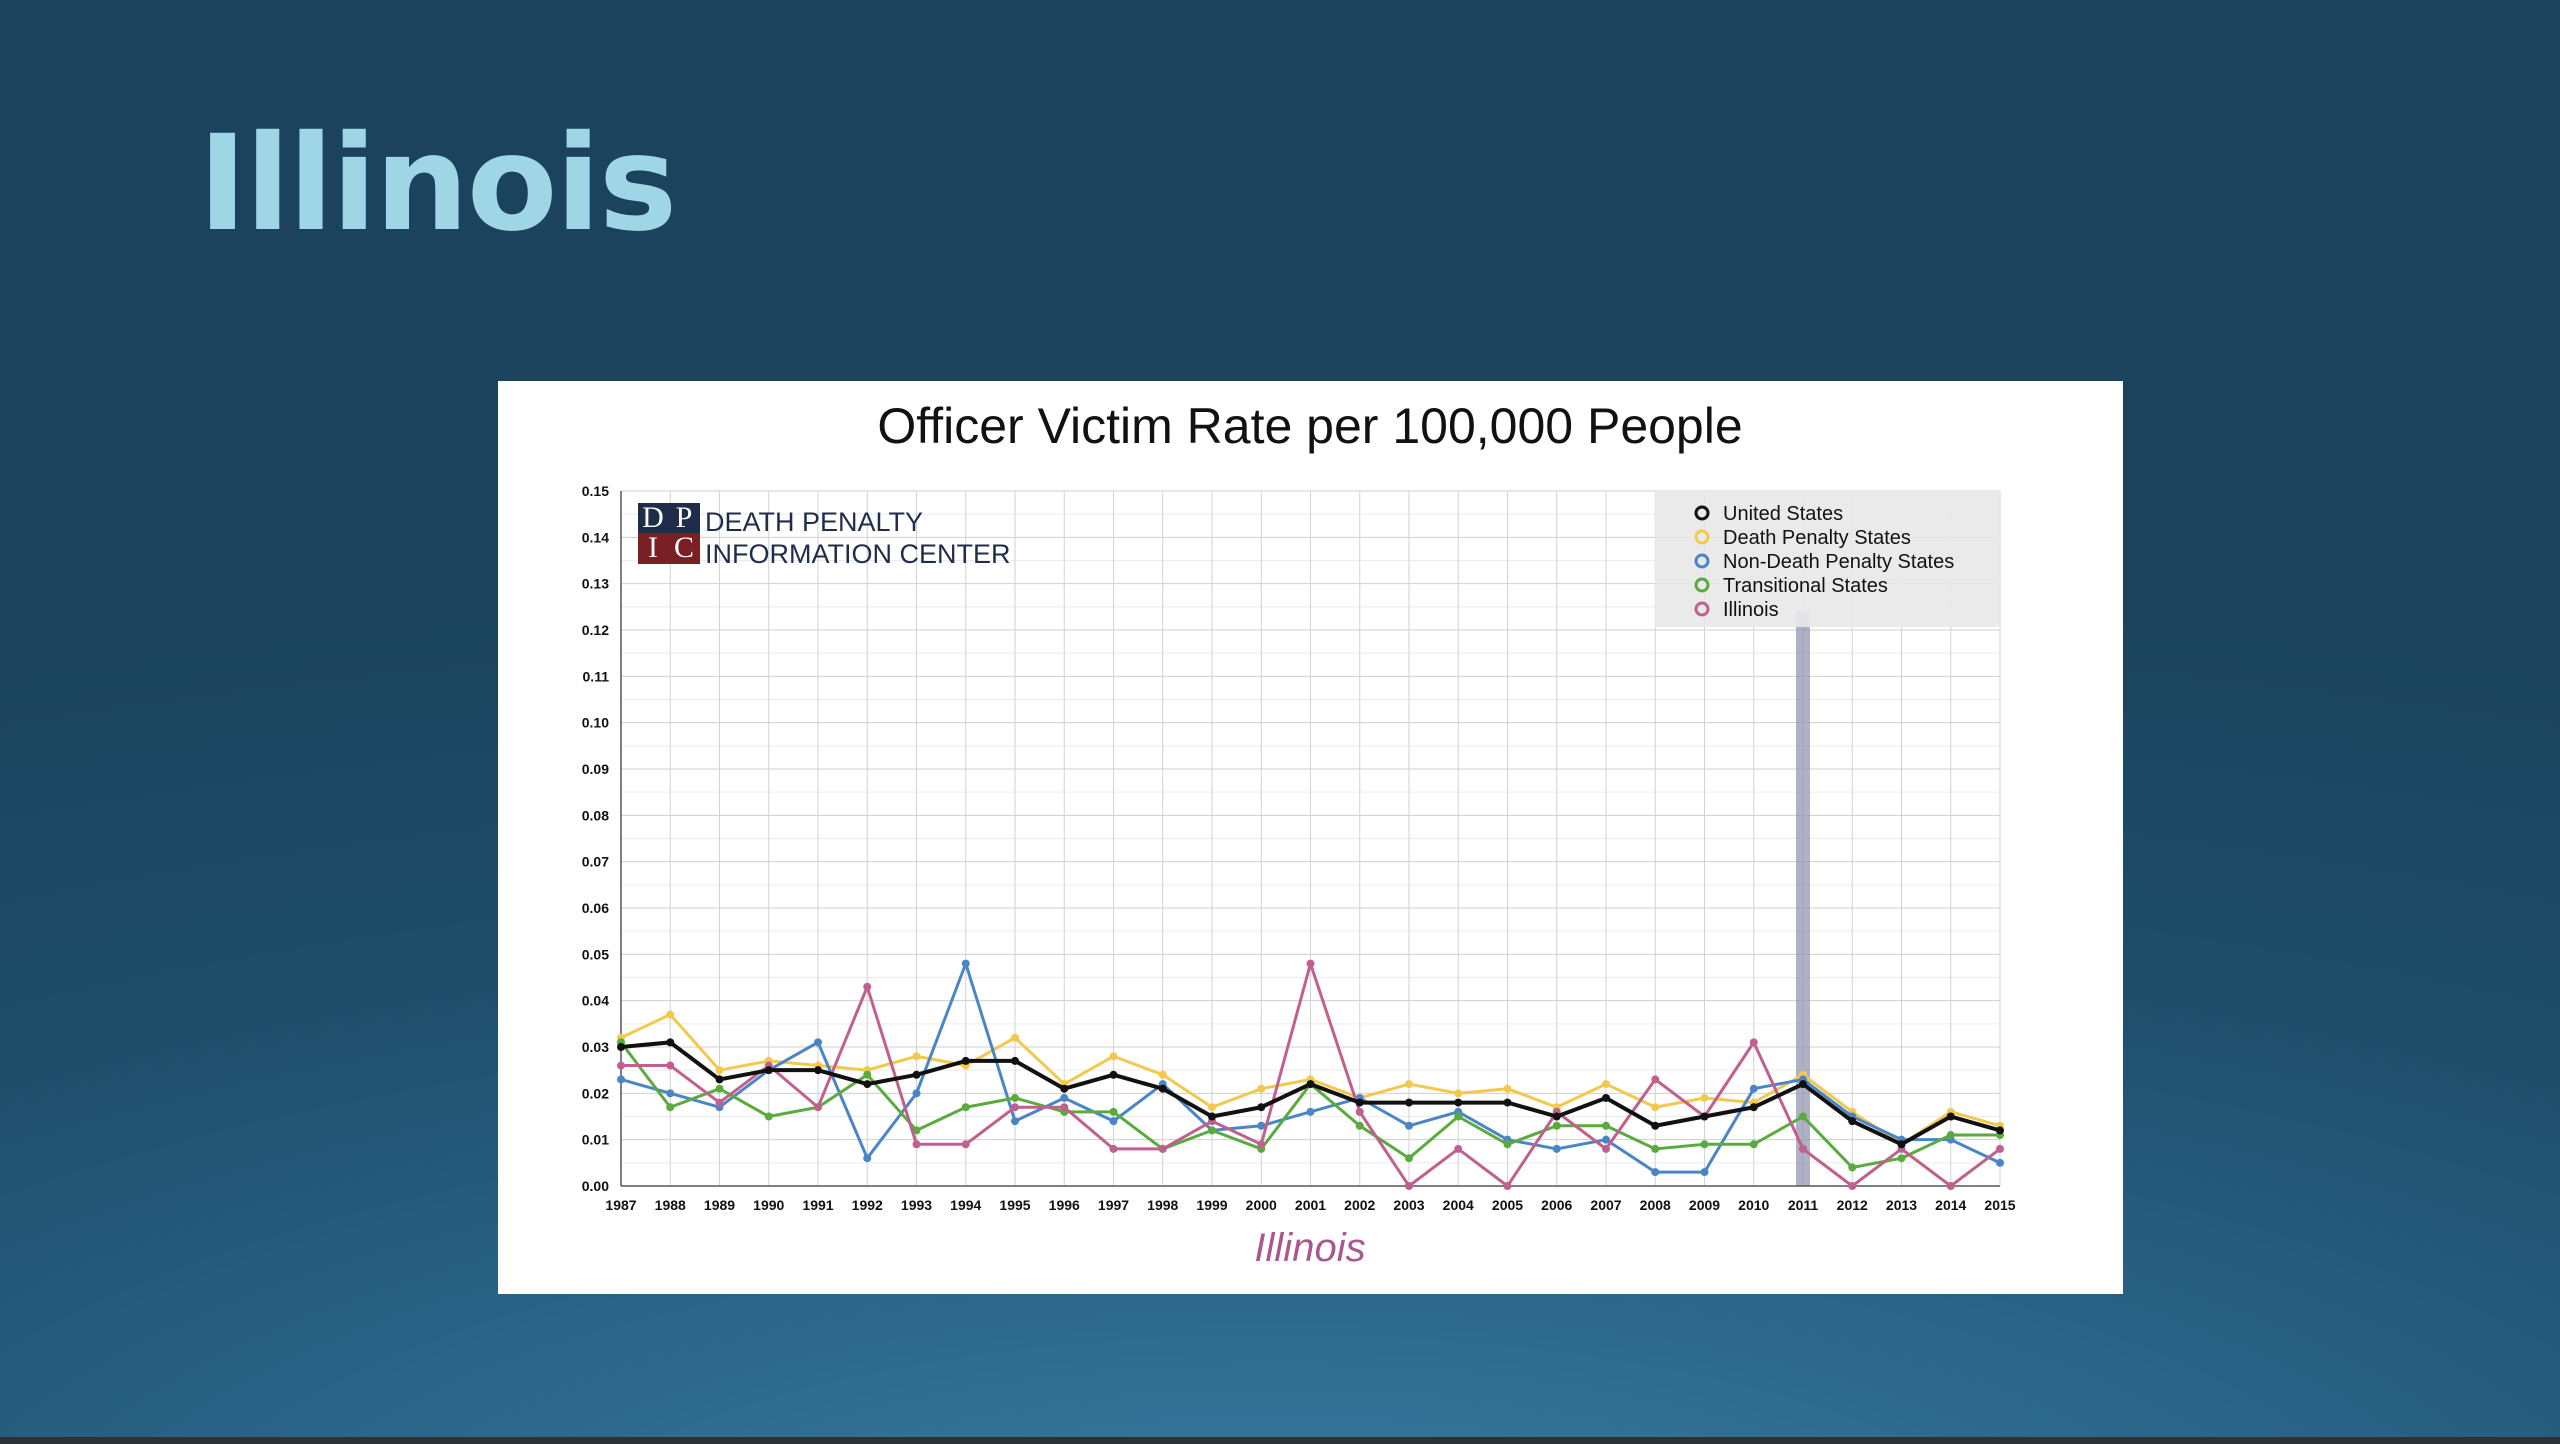 Image resolution: width=2560 pixels, height=1444 pixels. Describe the element at coordinates (684, 547) in the screenshot. I see `logo-letter-c: C` at that location.